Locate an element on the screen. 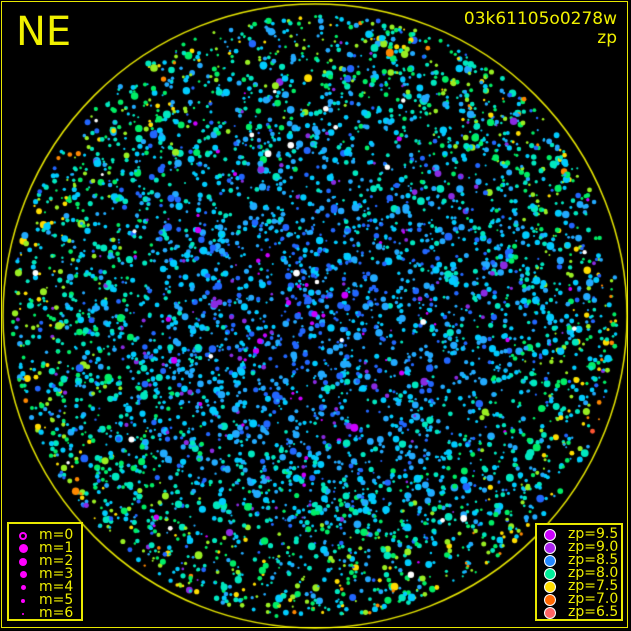 Image resolution: width=631 pixels, height=631 pixels. zeropoint-legend-item: zp=6.5 is located at coordinates (581, 612).